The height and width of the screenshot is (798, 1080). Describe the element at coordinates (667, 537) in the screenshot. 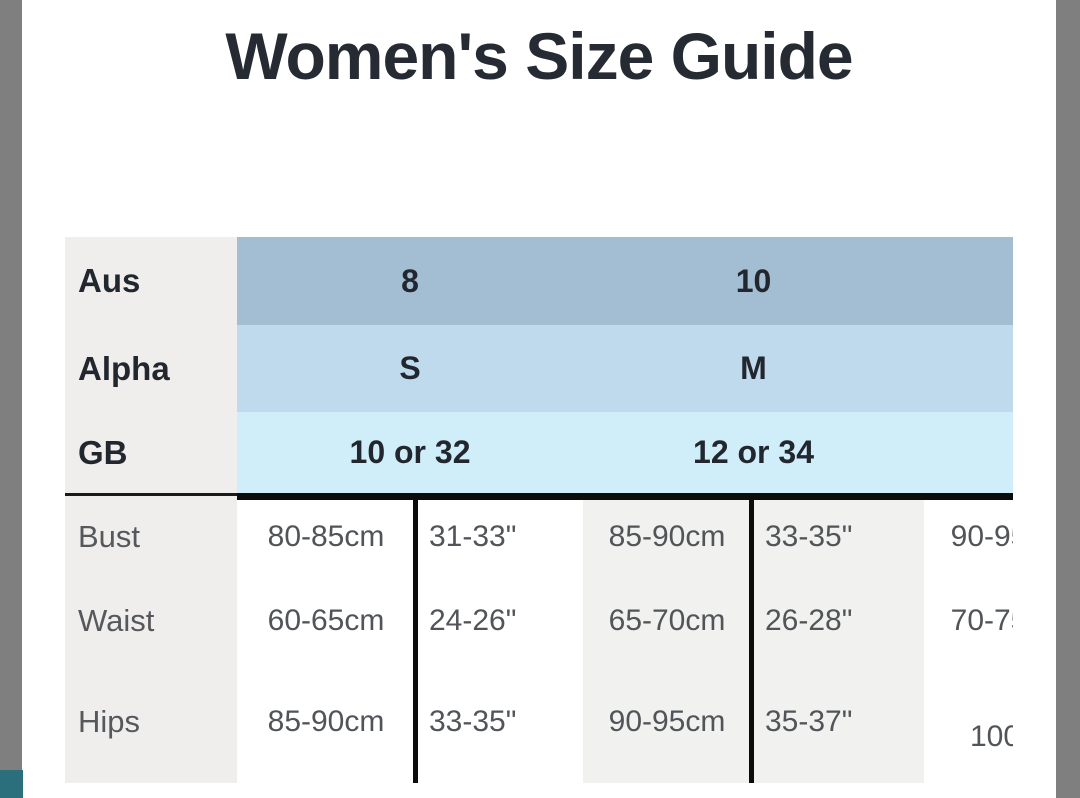

I see `bust-cm-size2: 85-90cm` at that location.